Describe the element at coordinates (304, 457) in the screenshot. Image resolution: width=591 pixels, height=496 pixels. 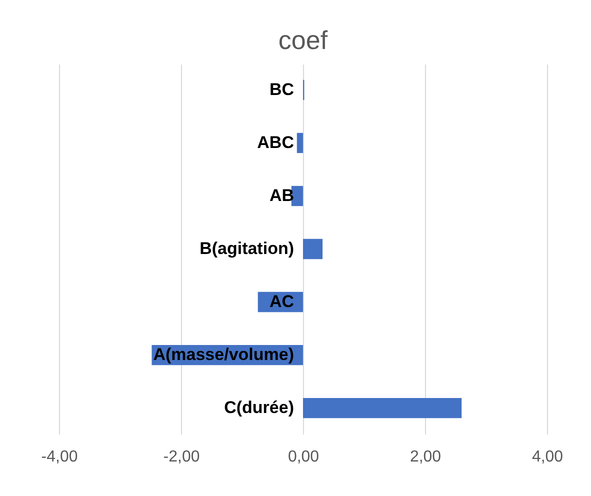
I see `x-tick-label: 0,00` at that location.